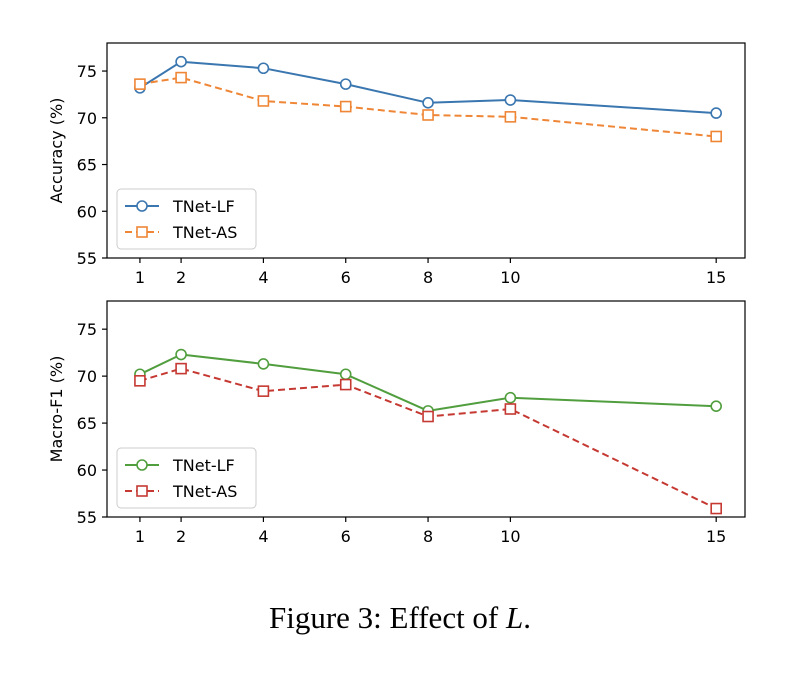 The width and height of the screenshot is (800, 684). I want to click on caption-prefix: Figure 3: Effect of, so click(387, 617).